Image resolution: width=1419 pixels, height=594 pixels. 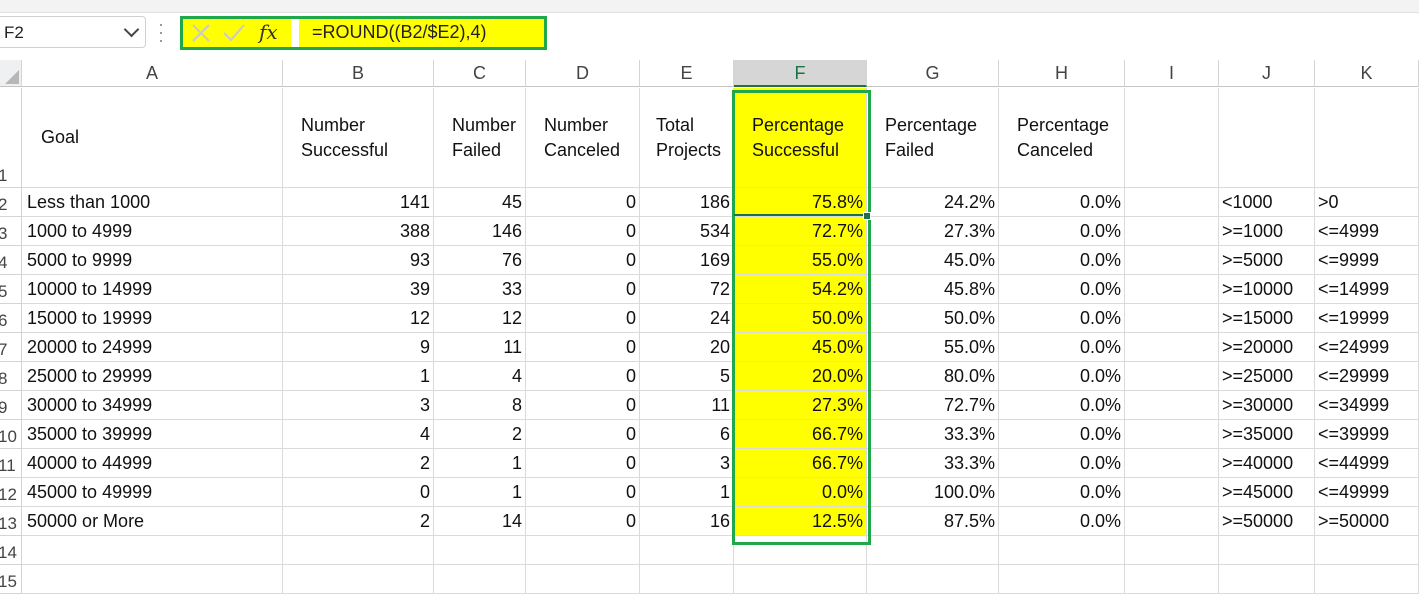 What do you see at coordinates (583, 579) in the screenshot?
I see `cell-d15` at bounding box center [583, 579].